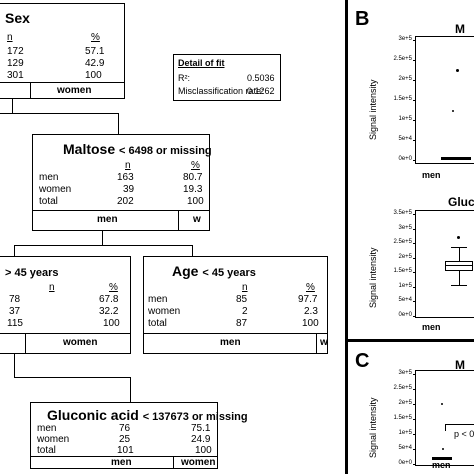 The width and height of the screenshot is (474, 474). What do you see at coordinates (201, 428) in the screenshot?
I see `cell-pct: 75.1` at bounding box center [201, 428].